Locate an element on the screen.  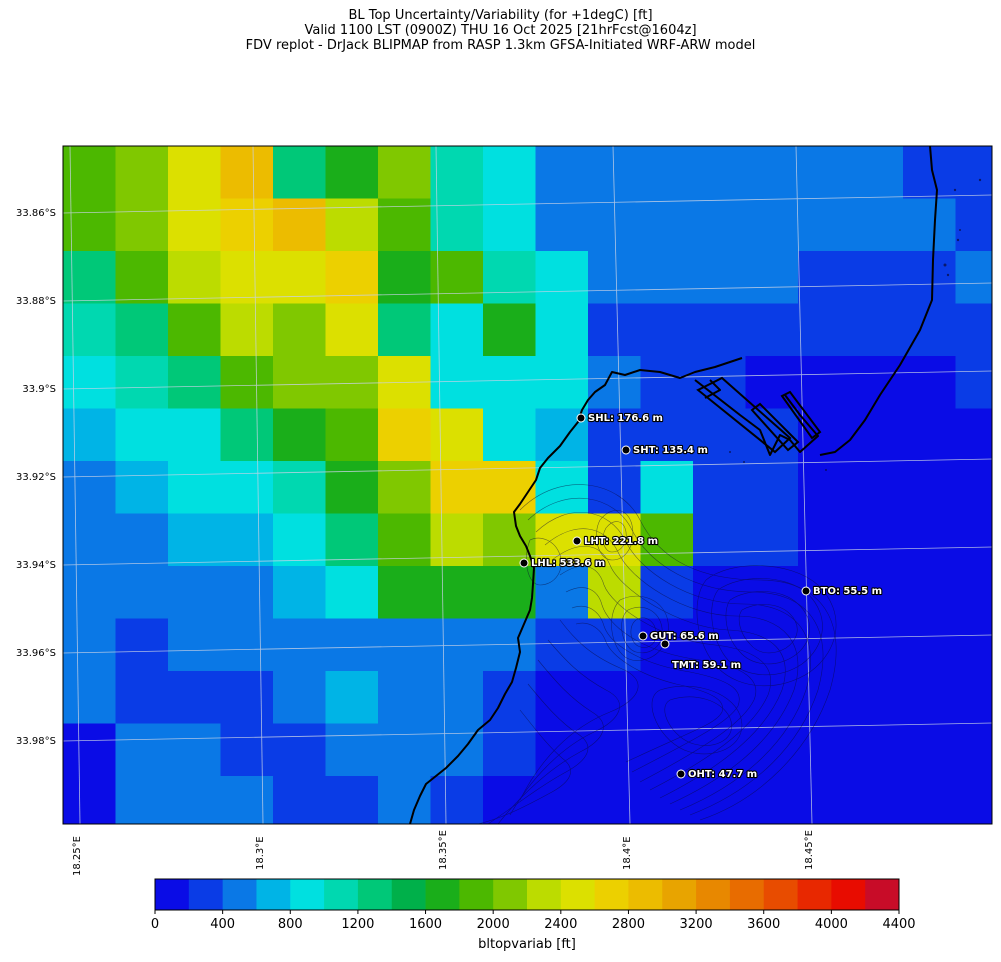
station-oht: OHT: 47.7 m is located at coordinates (717, 774).